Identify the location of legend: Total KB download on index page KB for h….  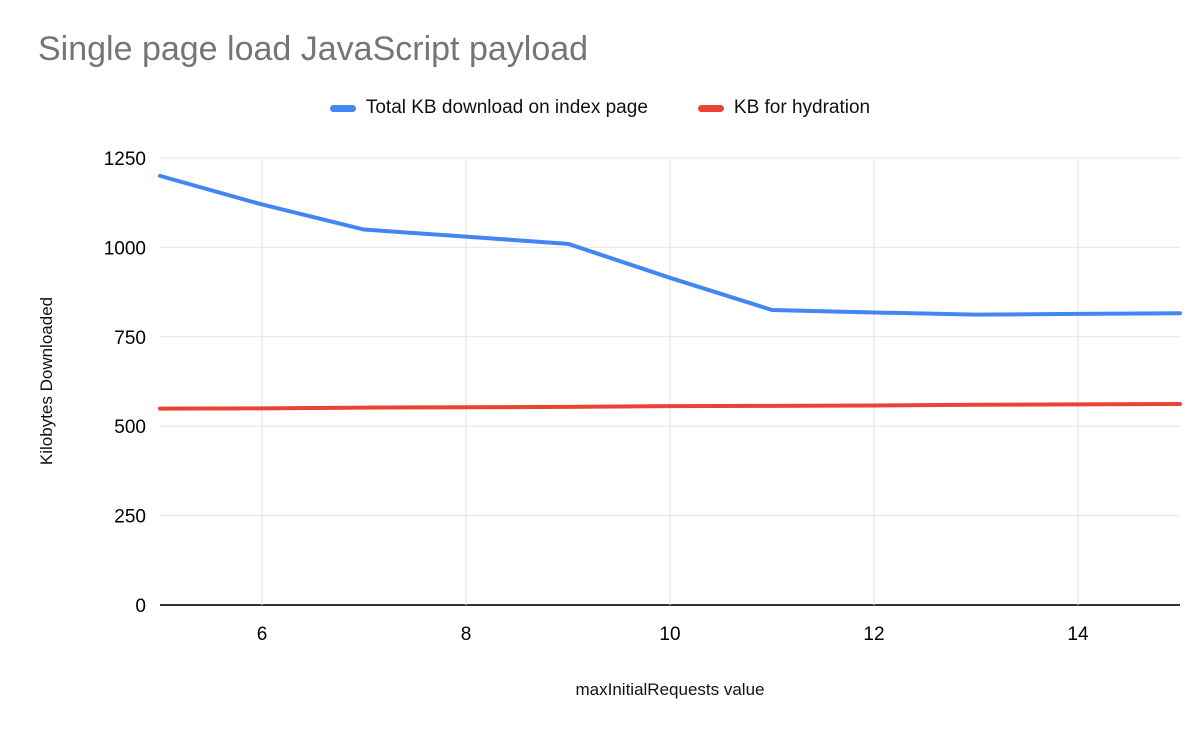
(600, 108).